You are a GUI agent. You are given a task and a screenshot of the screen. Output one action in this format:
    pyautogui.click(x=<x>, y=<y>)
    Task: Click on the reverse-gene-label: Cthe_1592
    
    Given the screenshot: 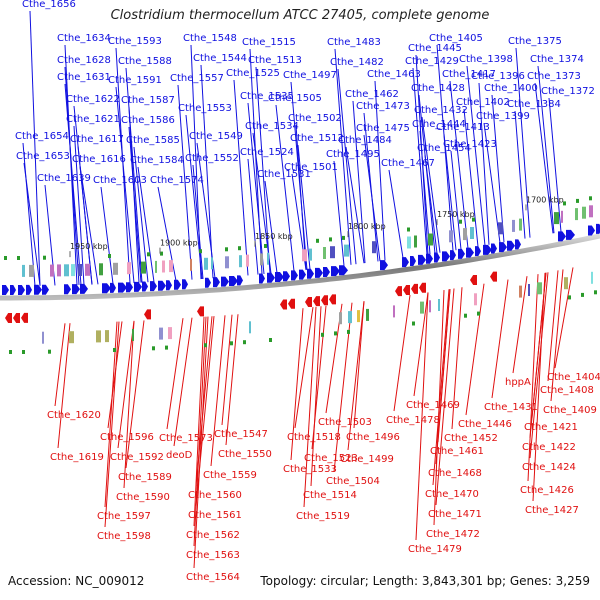 What is the action you would take?
    pyautogui.click(x=137, y=457)
    